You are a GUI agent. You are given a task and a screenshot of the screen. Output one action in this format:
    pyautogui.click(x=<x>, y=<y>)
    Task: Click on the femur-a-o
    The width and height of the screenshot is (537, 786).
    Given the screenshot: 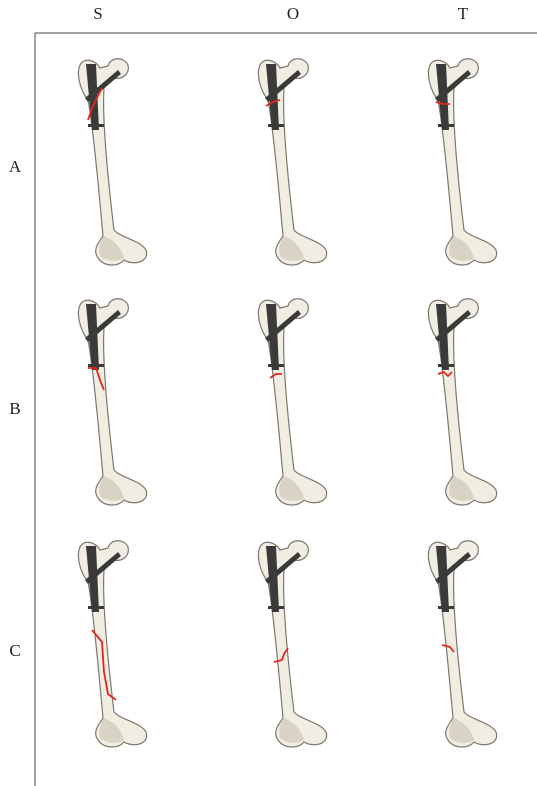 What is the action you would take?
    pyautogui.click(x=292, y=162)
    